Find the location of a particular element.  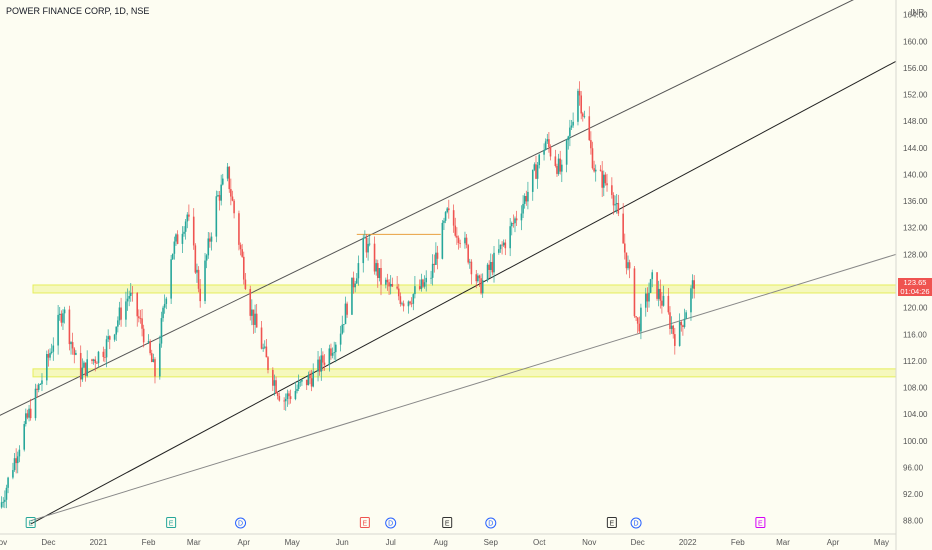

time-tick-label: Dec is located at coordinates (638, 542).